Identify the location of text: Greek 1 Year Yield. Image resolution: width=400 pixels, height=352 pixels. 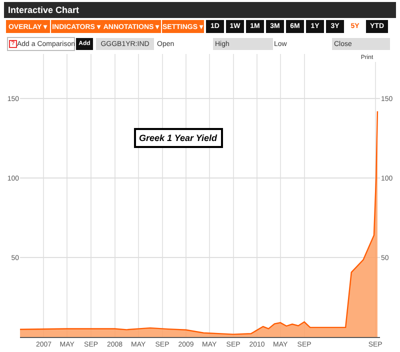
(178, 138).